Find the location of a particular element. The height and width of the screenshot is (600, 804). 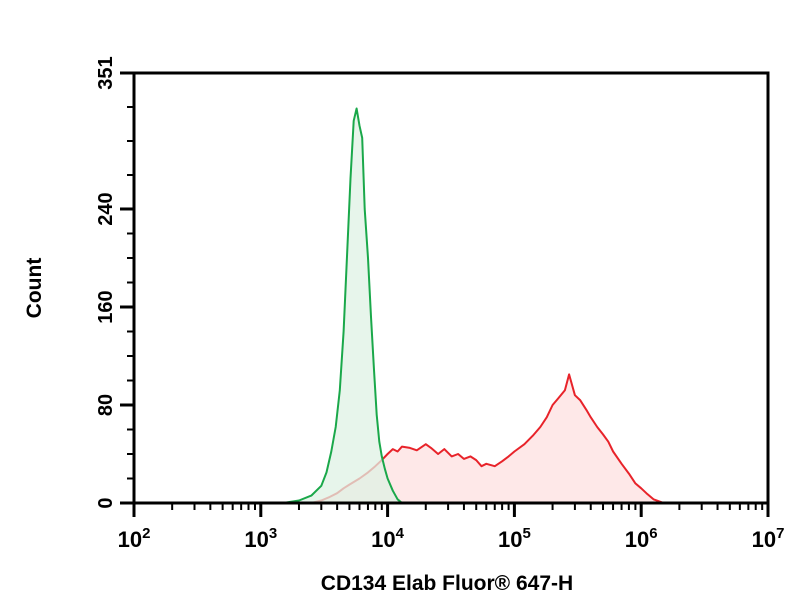

y-tick-label: 351 is located at coordinates (106, 72).